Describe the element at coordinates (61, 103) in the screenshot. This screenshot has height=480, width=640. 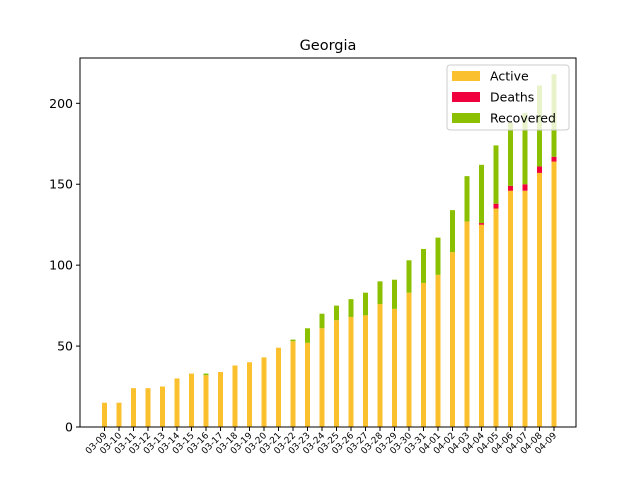
I see `y-tick-label: 200` at that location.